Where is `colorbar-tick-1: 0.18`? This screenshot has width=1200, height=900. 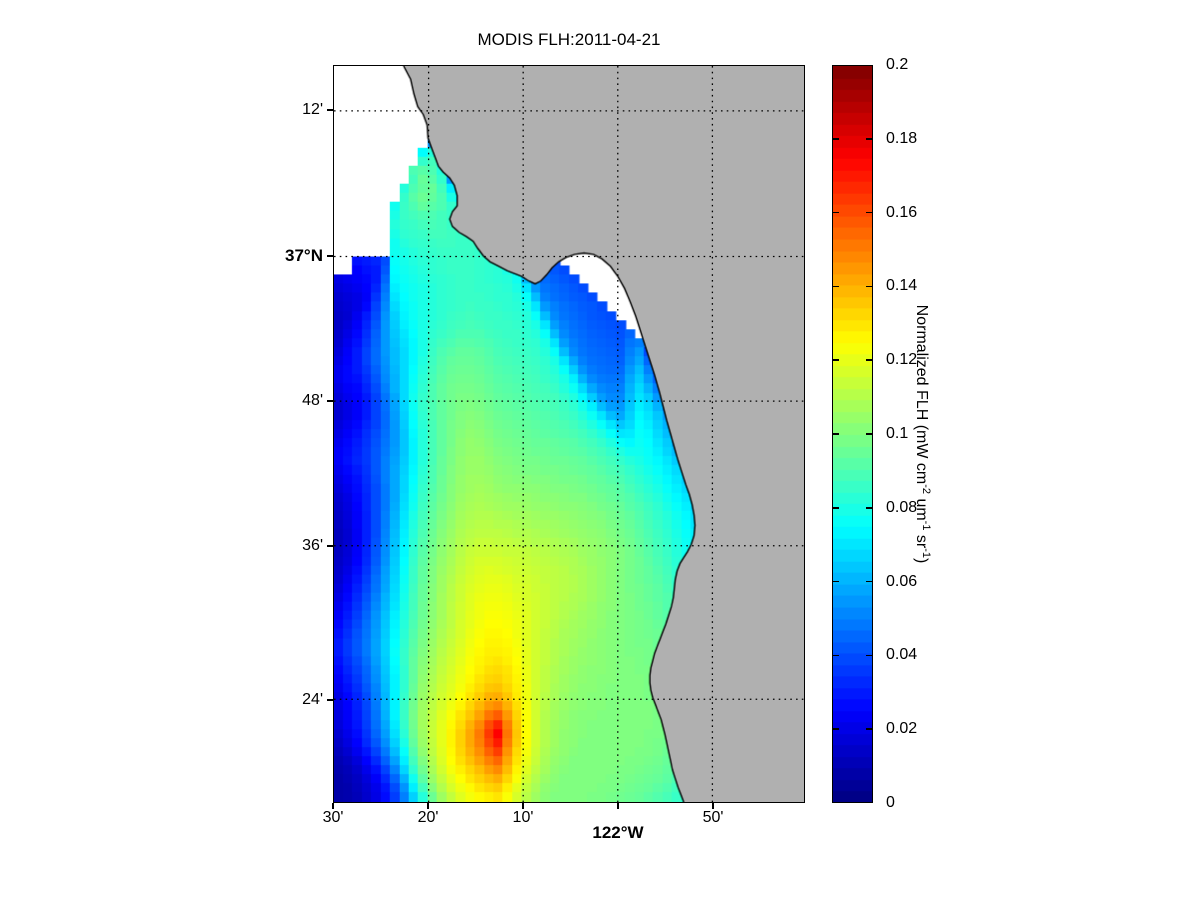 colorbar-tick-1: 0.18 is located at coordinates (902, 138).